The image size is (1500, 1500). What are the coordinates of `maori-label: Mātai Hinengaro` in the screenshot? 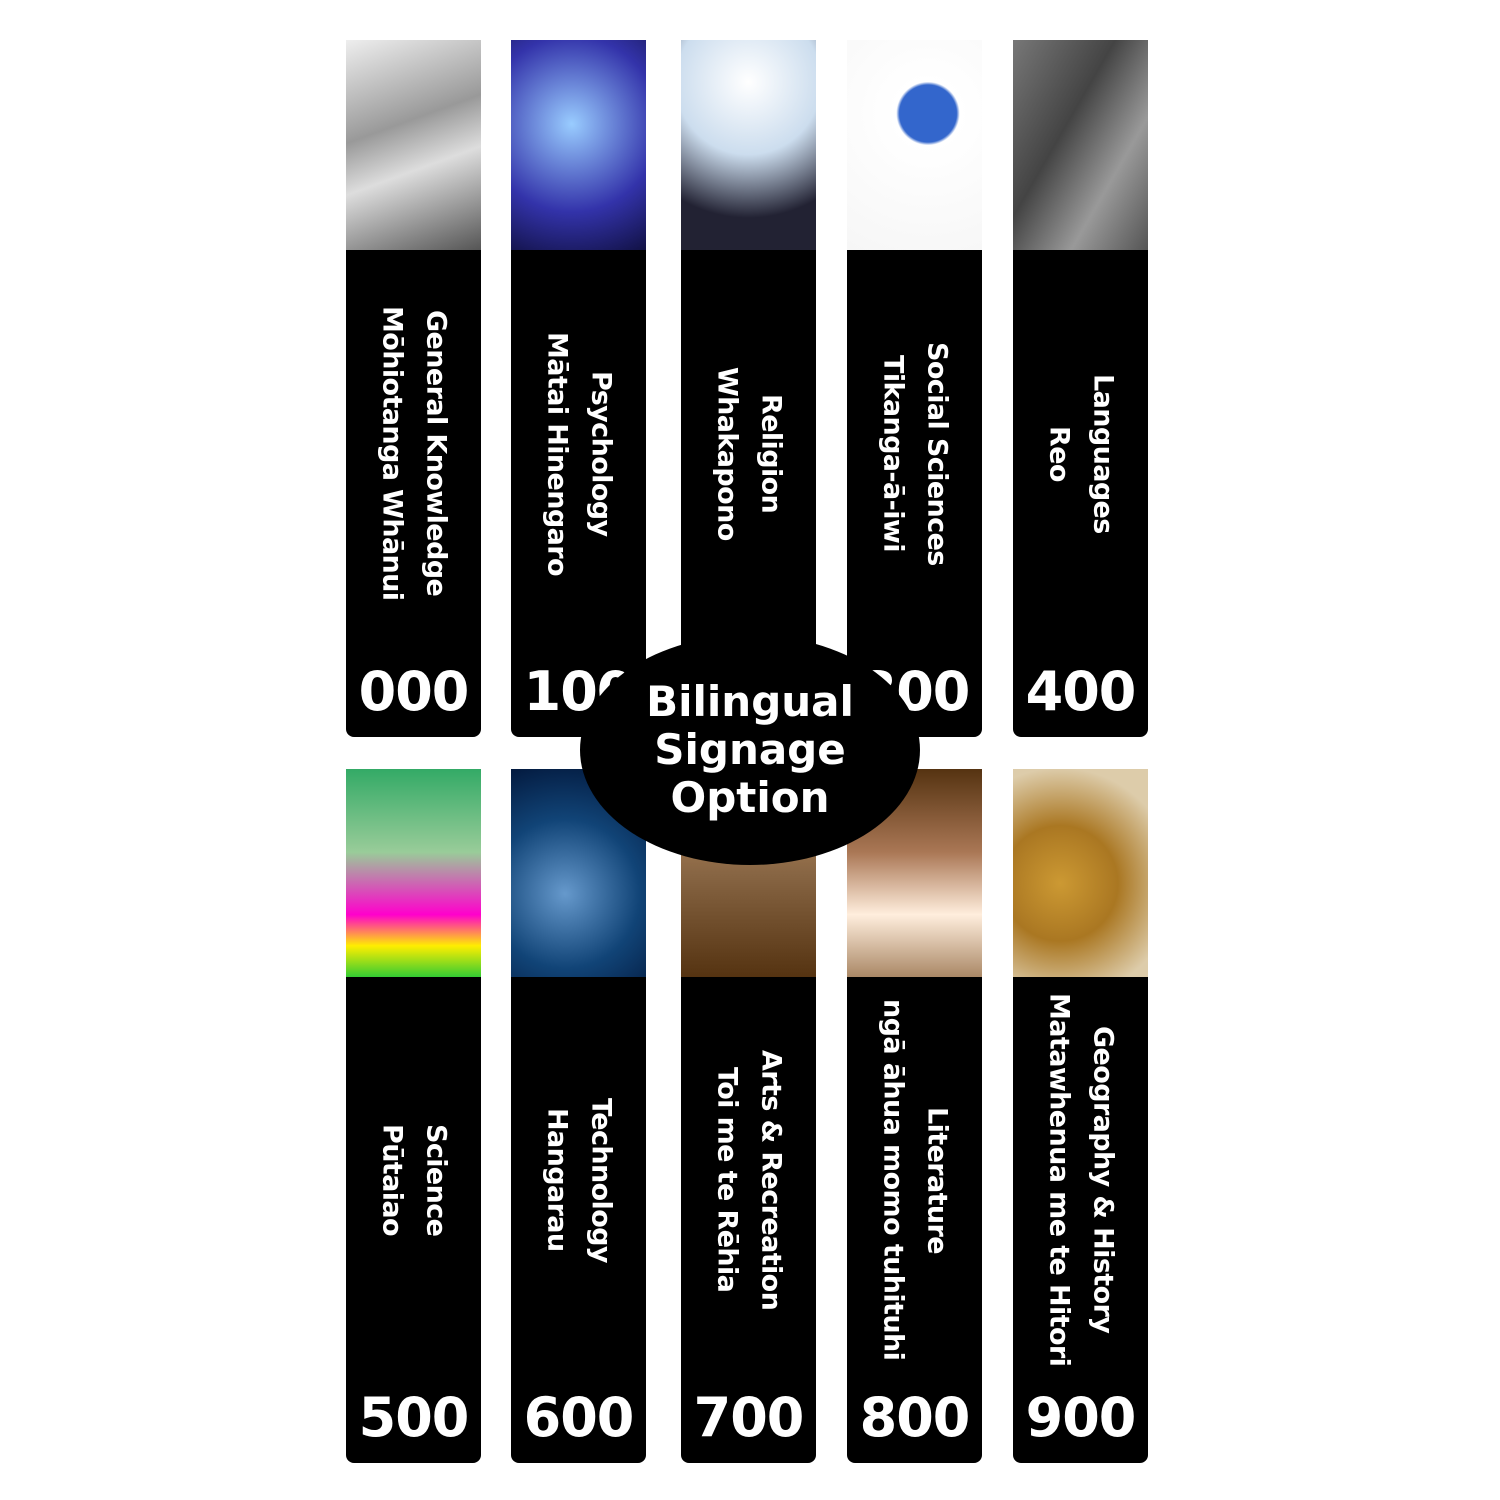 It's located at (557, 453).